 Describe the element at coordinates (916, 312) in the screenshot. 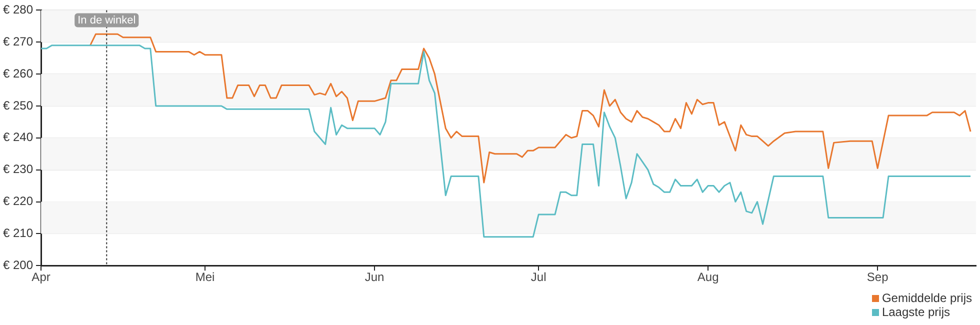

I see `legend-label: Laagste prijs` at that location.